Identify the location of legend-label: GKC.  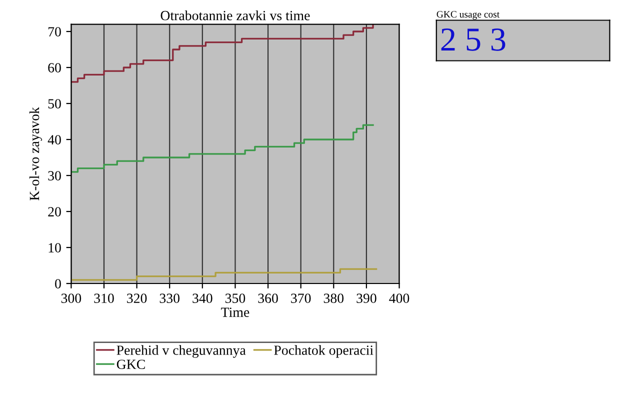
(130, 365).